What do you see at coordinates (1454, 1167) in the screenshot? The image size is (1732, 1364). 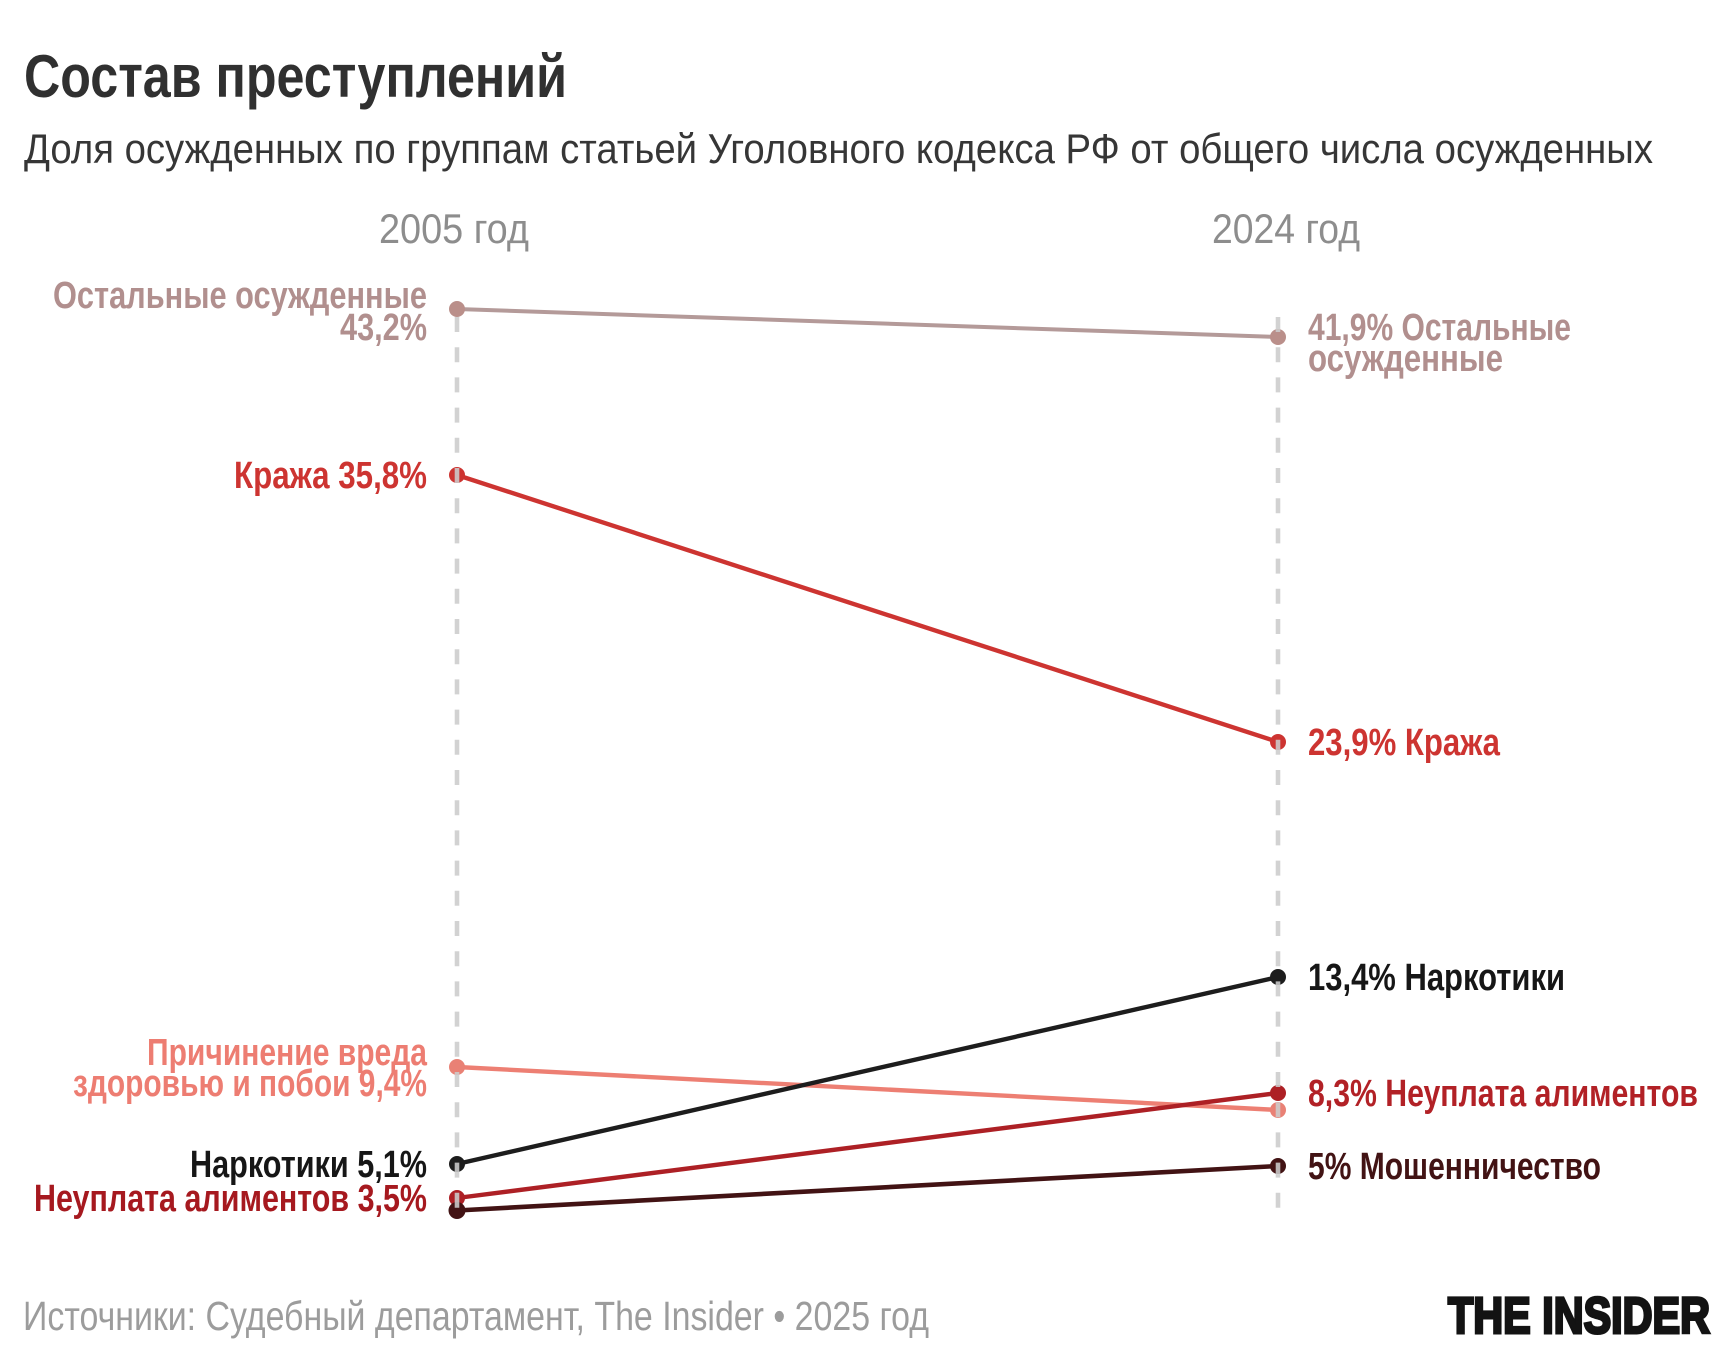 I see `svg-text: 5% Мошенничество` at bounding box center [1454, 1167].